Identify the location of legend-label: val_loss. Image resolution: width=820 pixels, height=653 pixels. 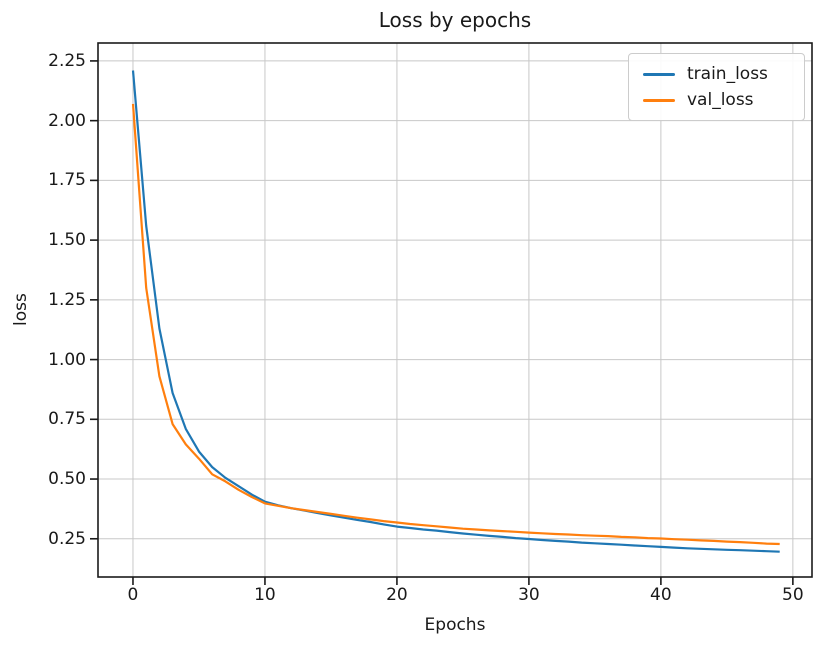
(720, 100).